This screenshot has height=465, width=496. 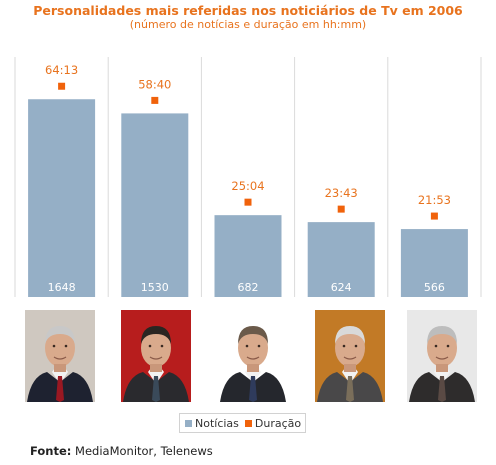 I want to click on duration-label: 23:43, so click(x=341, y=193).